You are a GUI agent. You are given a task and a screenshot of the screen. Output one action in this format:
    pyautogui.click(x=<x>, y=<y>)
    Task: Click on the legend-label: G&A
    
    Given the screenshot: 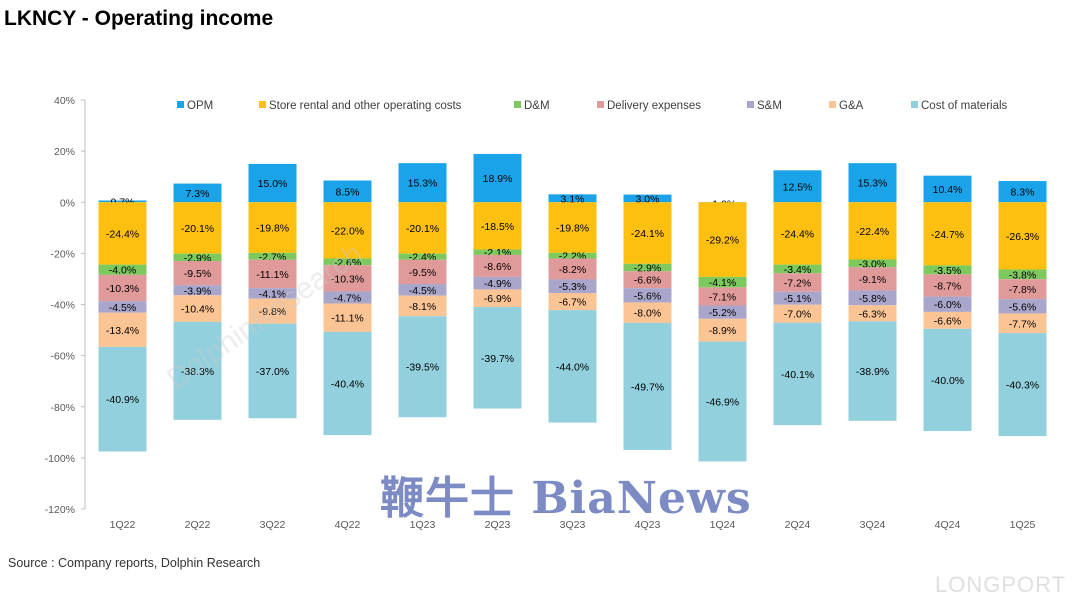 What is the action you would take?
    pyautogui.click(x=851, y=106)
    